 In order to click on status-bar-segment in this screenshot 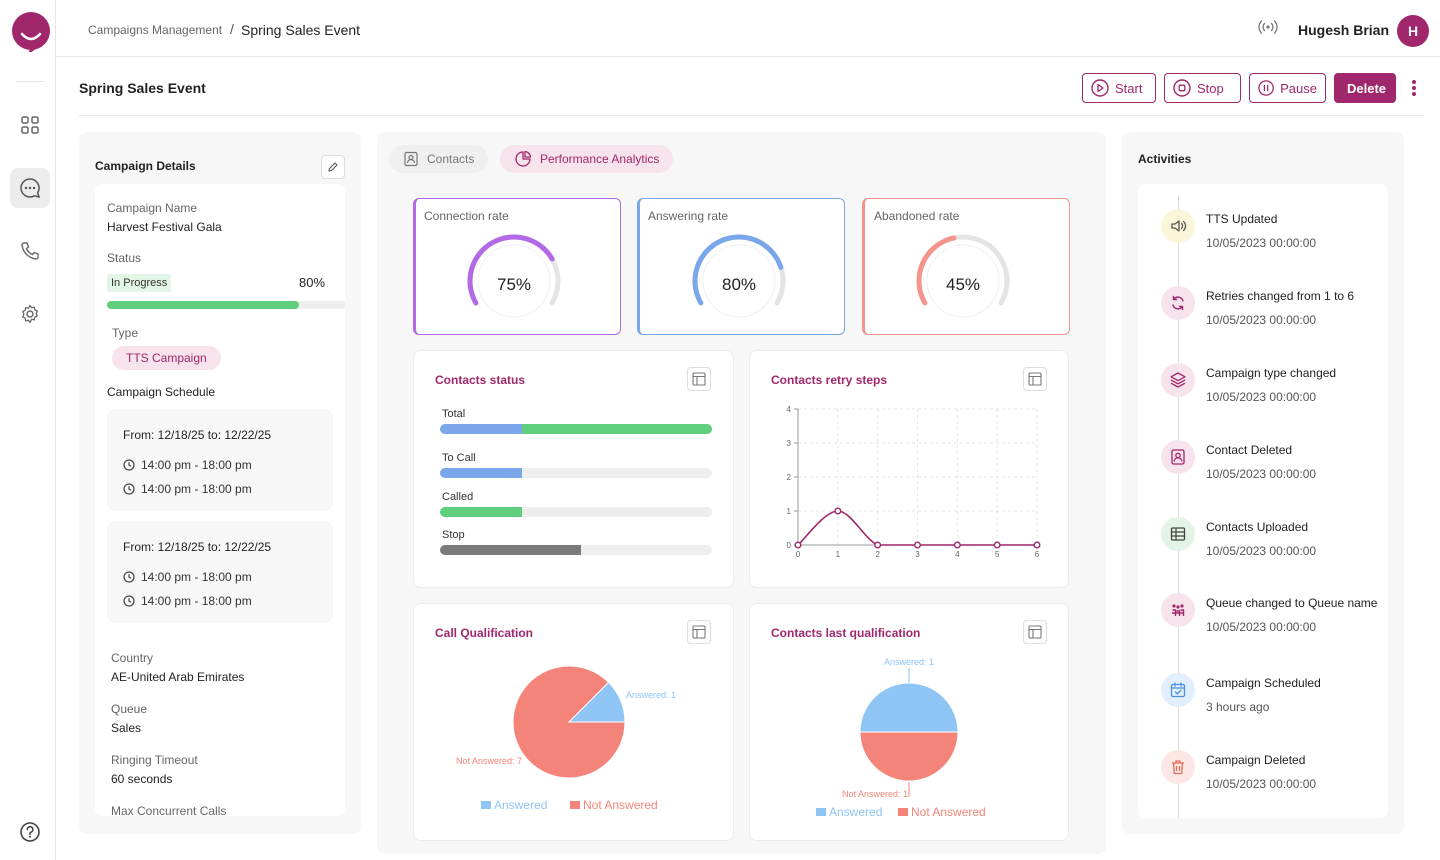, I will do `click(481, 512)`.